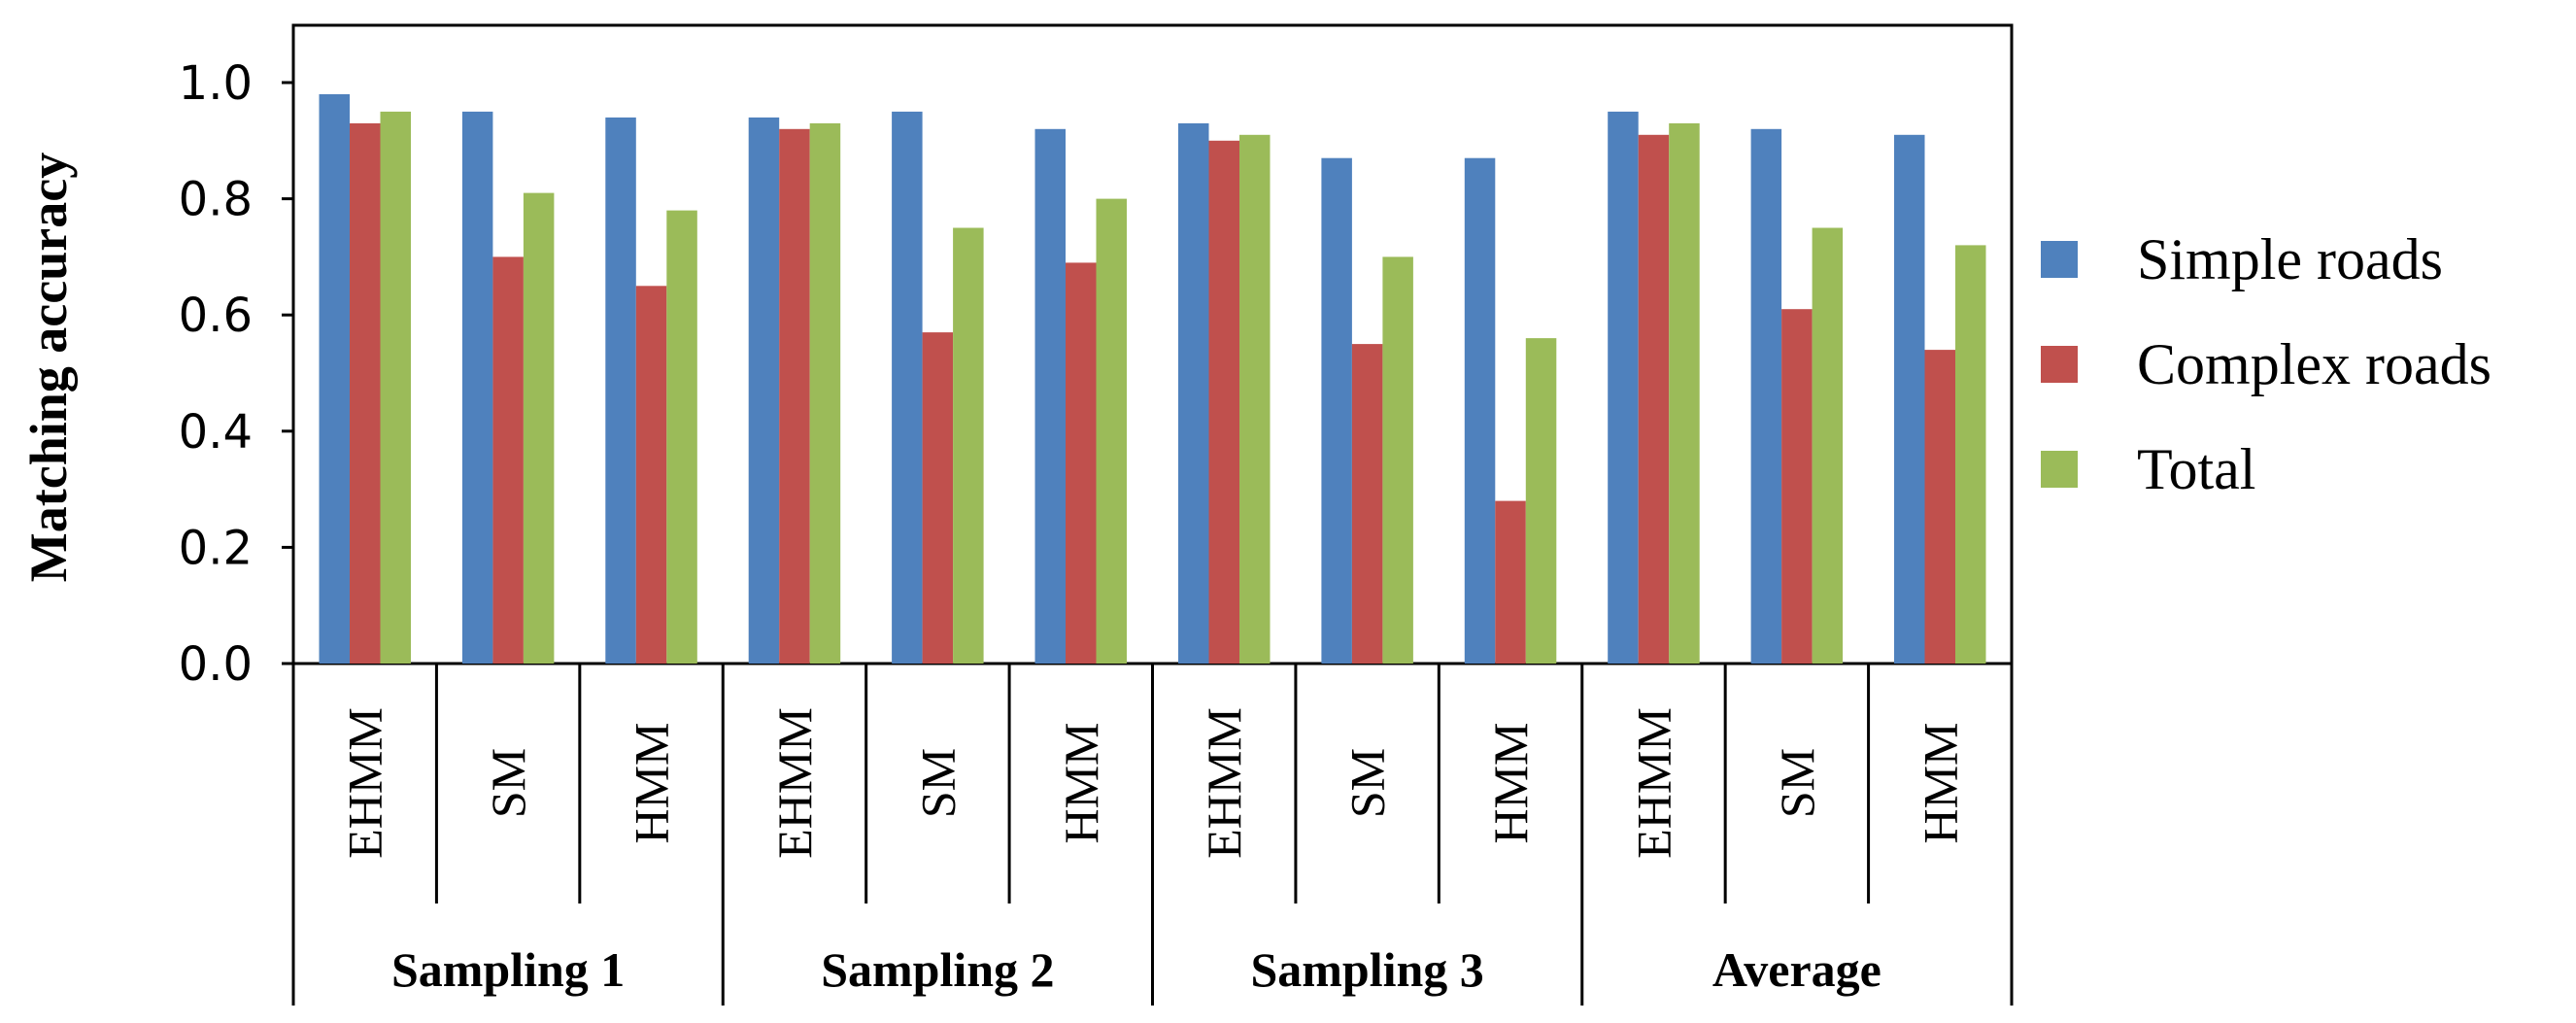  Describe the element at coordinates (216, 83) in the screenshot. I see `y-tick-label: 1.0` at that location.